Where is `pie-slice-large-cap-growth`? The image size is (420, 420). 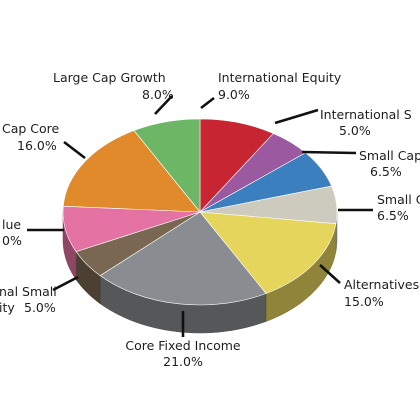 pie-slice-large-cap-growth is located at coordinates (167, 165).